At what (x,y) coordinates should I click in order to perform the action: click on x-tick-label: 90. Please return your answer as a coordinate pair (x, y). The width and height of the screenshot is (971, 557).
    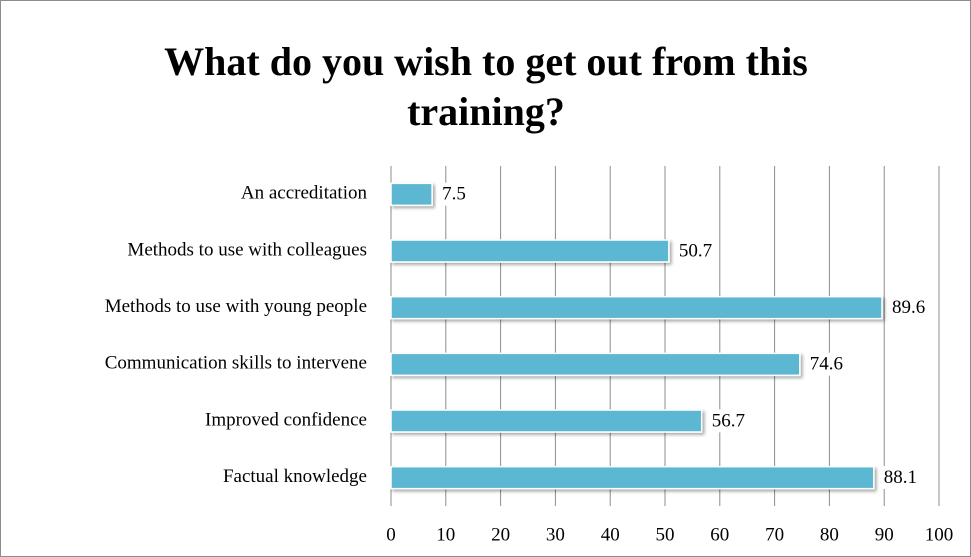
    Looking at the image, I should click on (884, 534).